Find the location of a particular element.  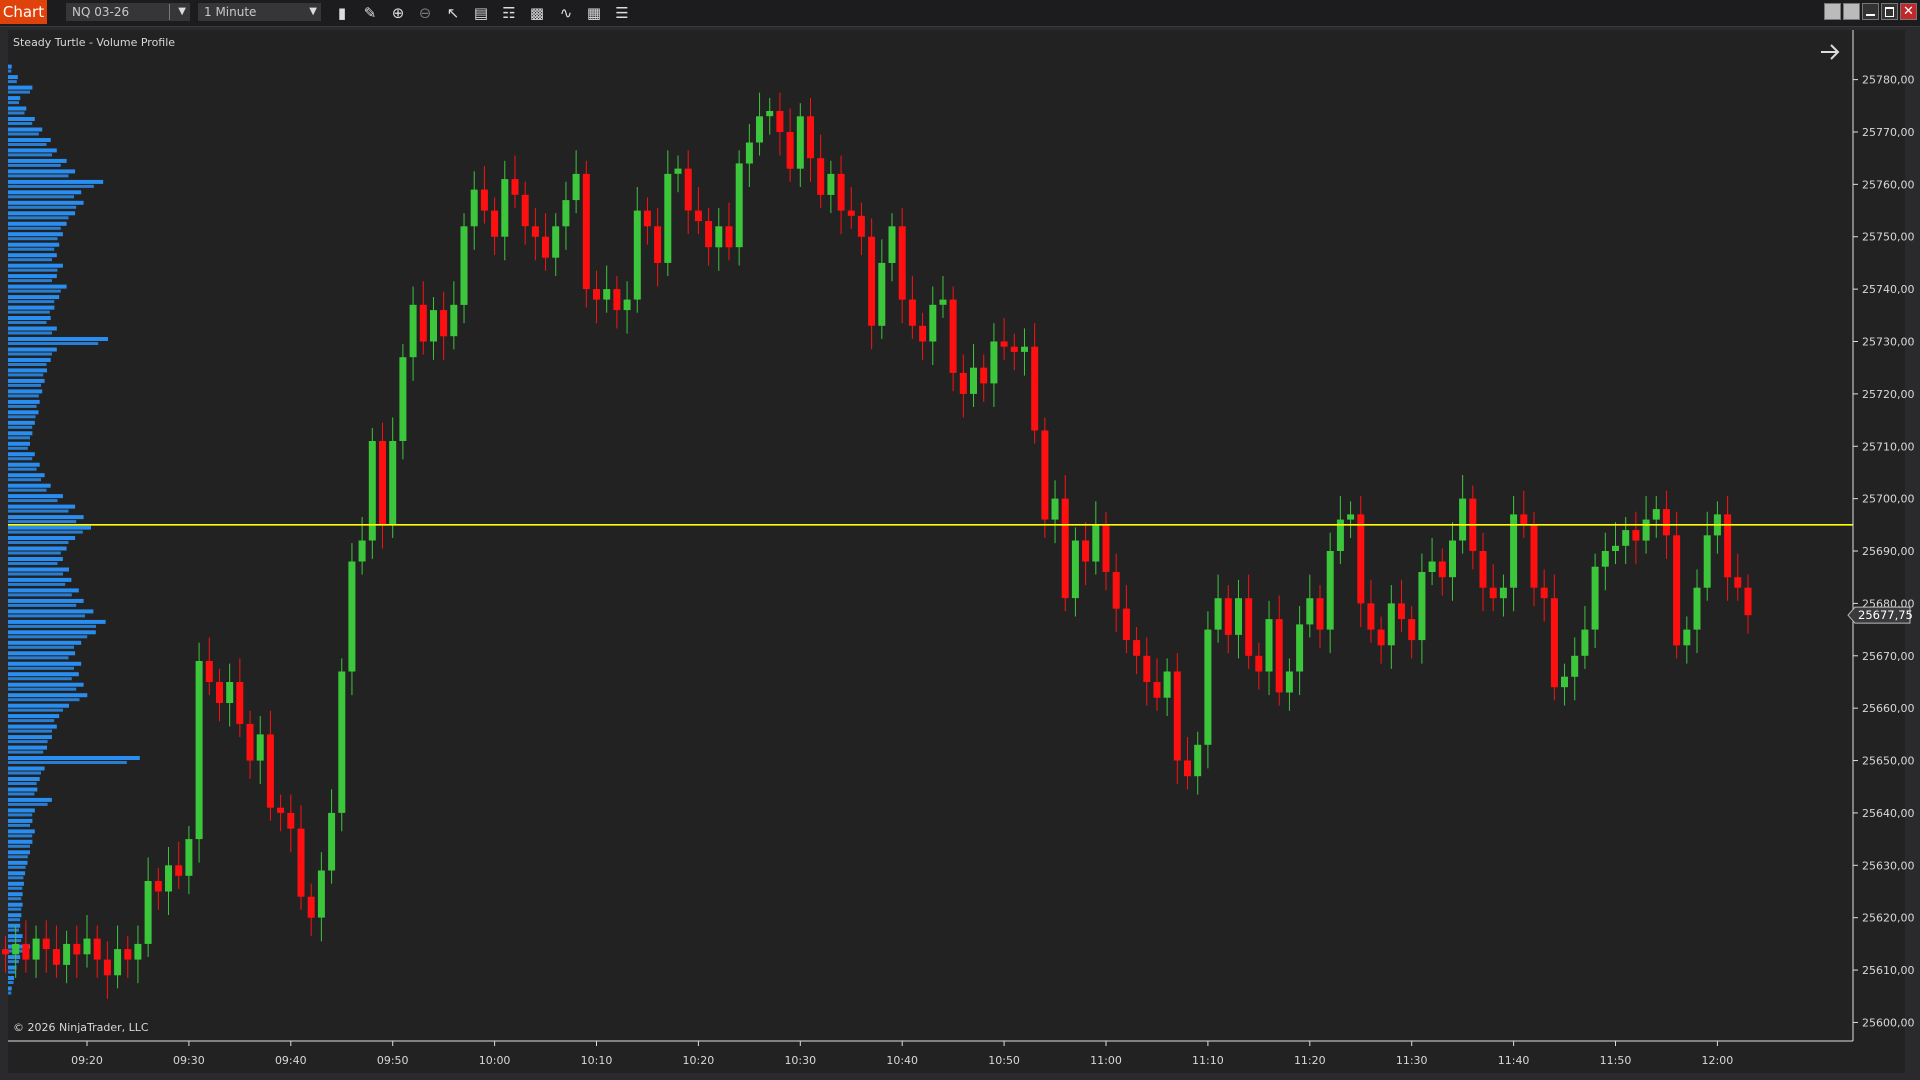

price-tick-label: 25720,00 is located at coordinates (1888, 394).